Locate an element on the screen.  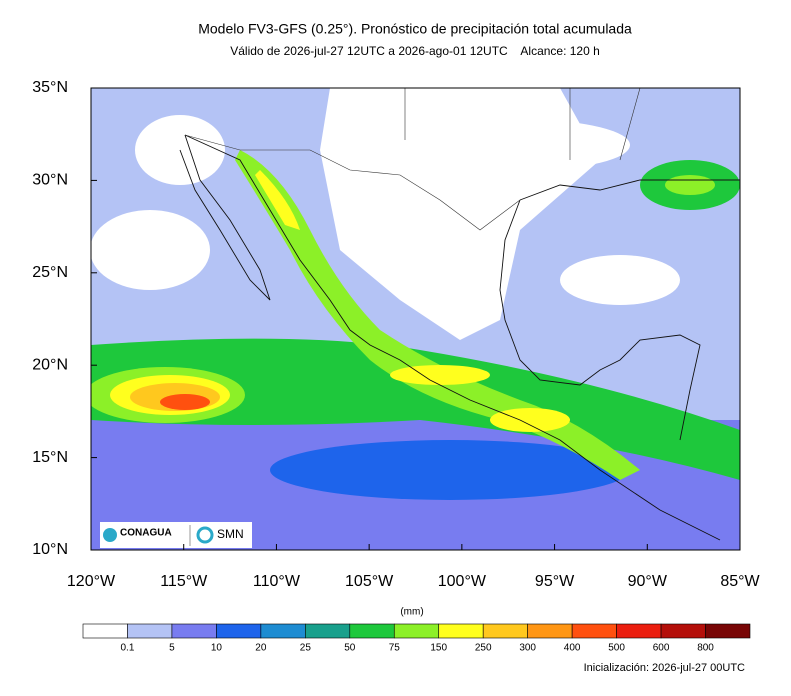
logo-box is located at coordinates (176, 535).